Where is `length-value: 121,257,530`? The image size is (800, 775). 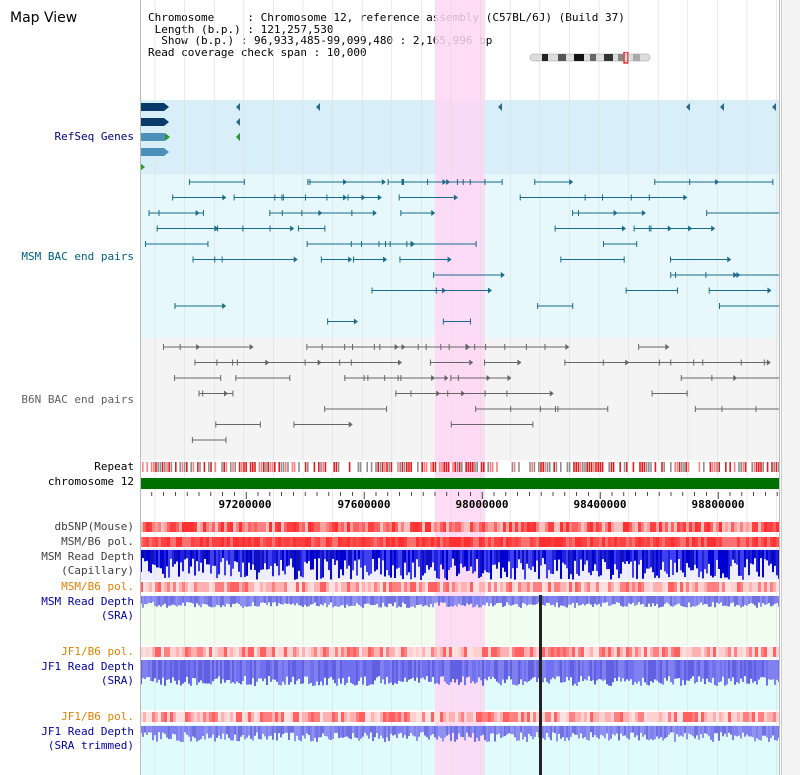
length-value: 121,257,530 is located at coordinates (297, 29).